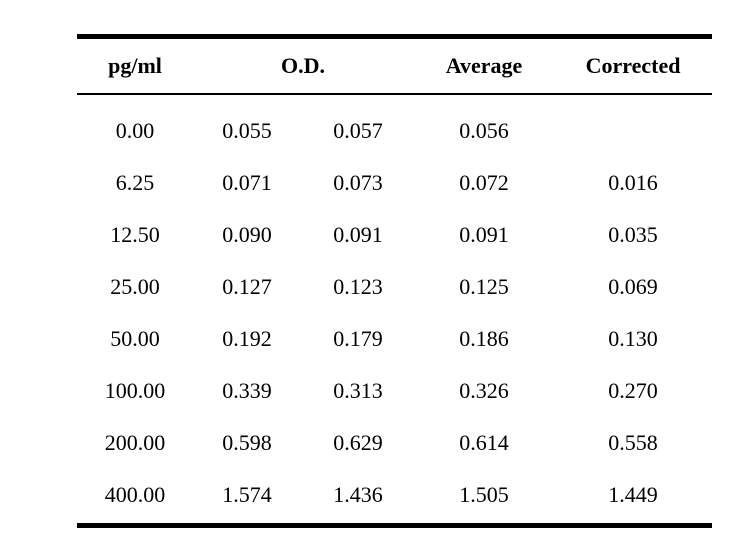 Image resolution: width=750 pixels, height=540 pixels. Describe the element at coordinates (633, 234) in the screenshot. I see `cell-corrected: 0.035` at that location.